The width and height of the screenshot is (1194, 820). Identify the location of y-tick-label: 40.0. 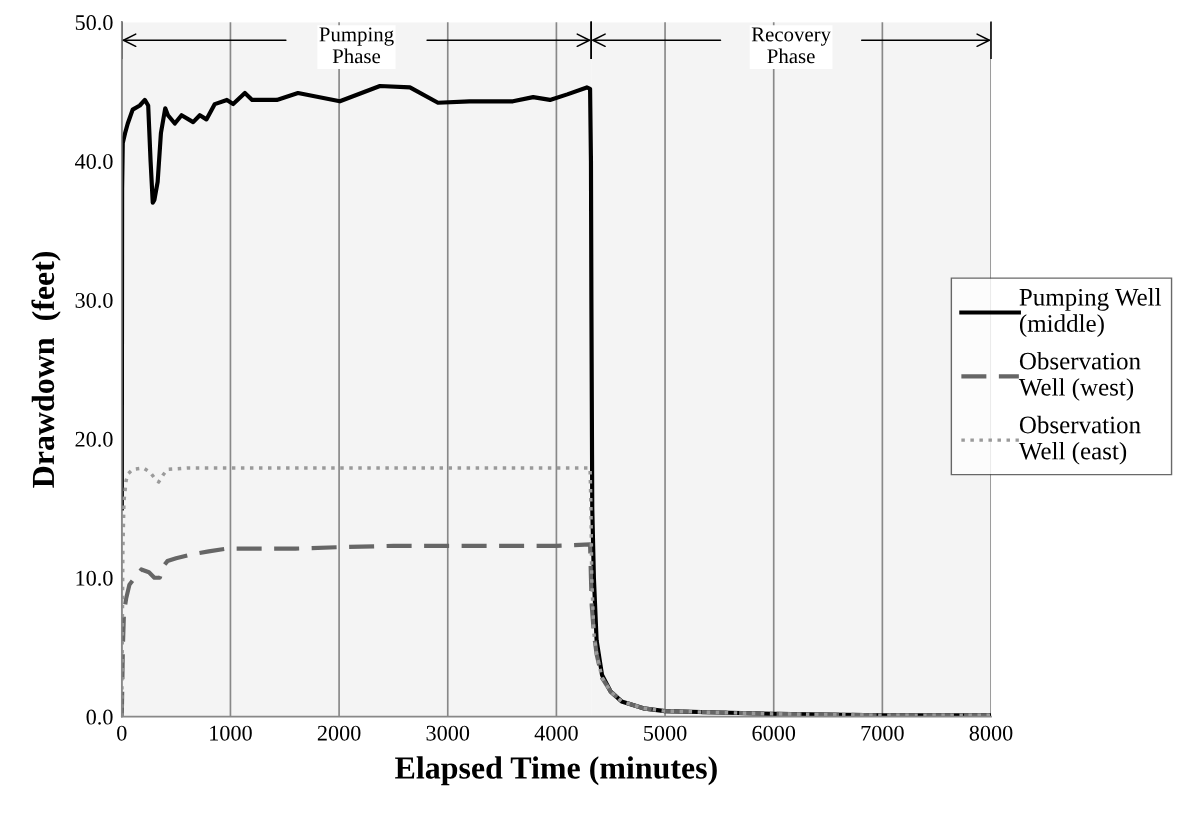
(94, 161).